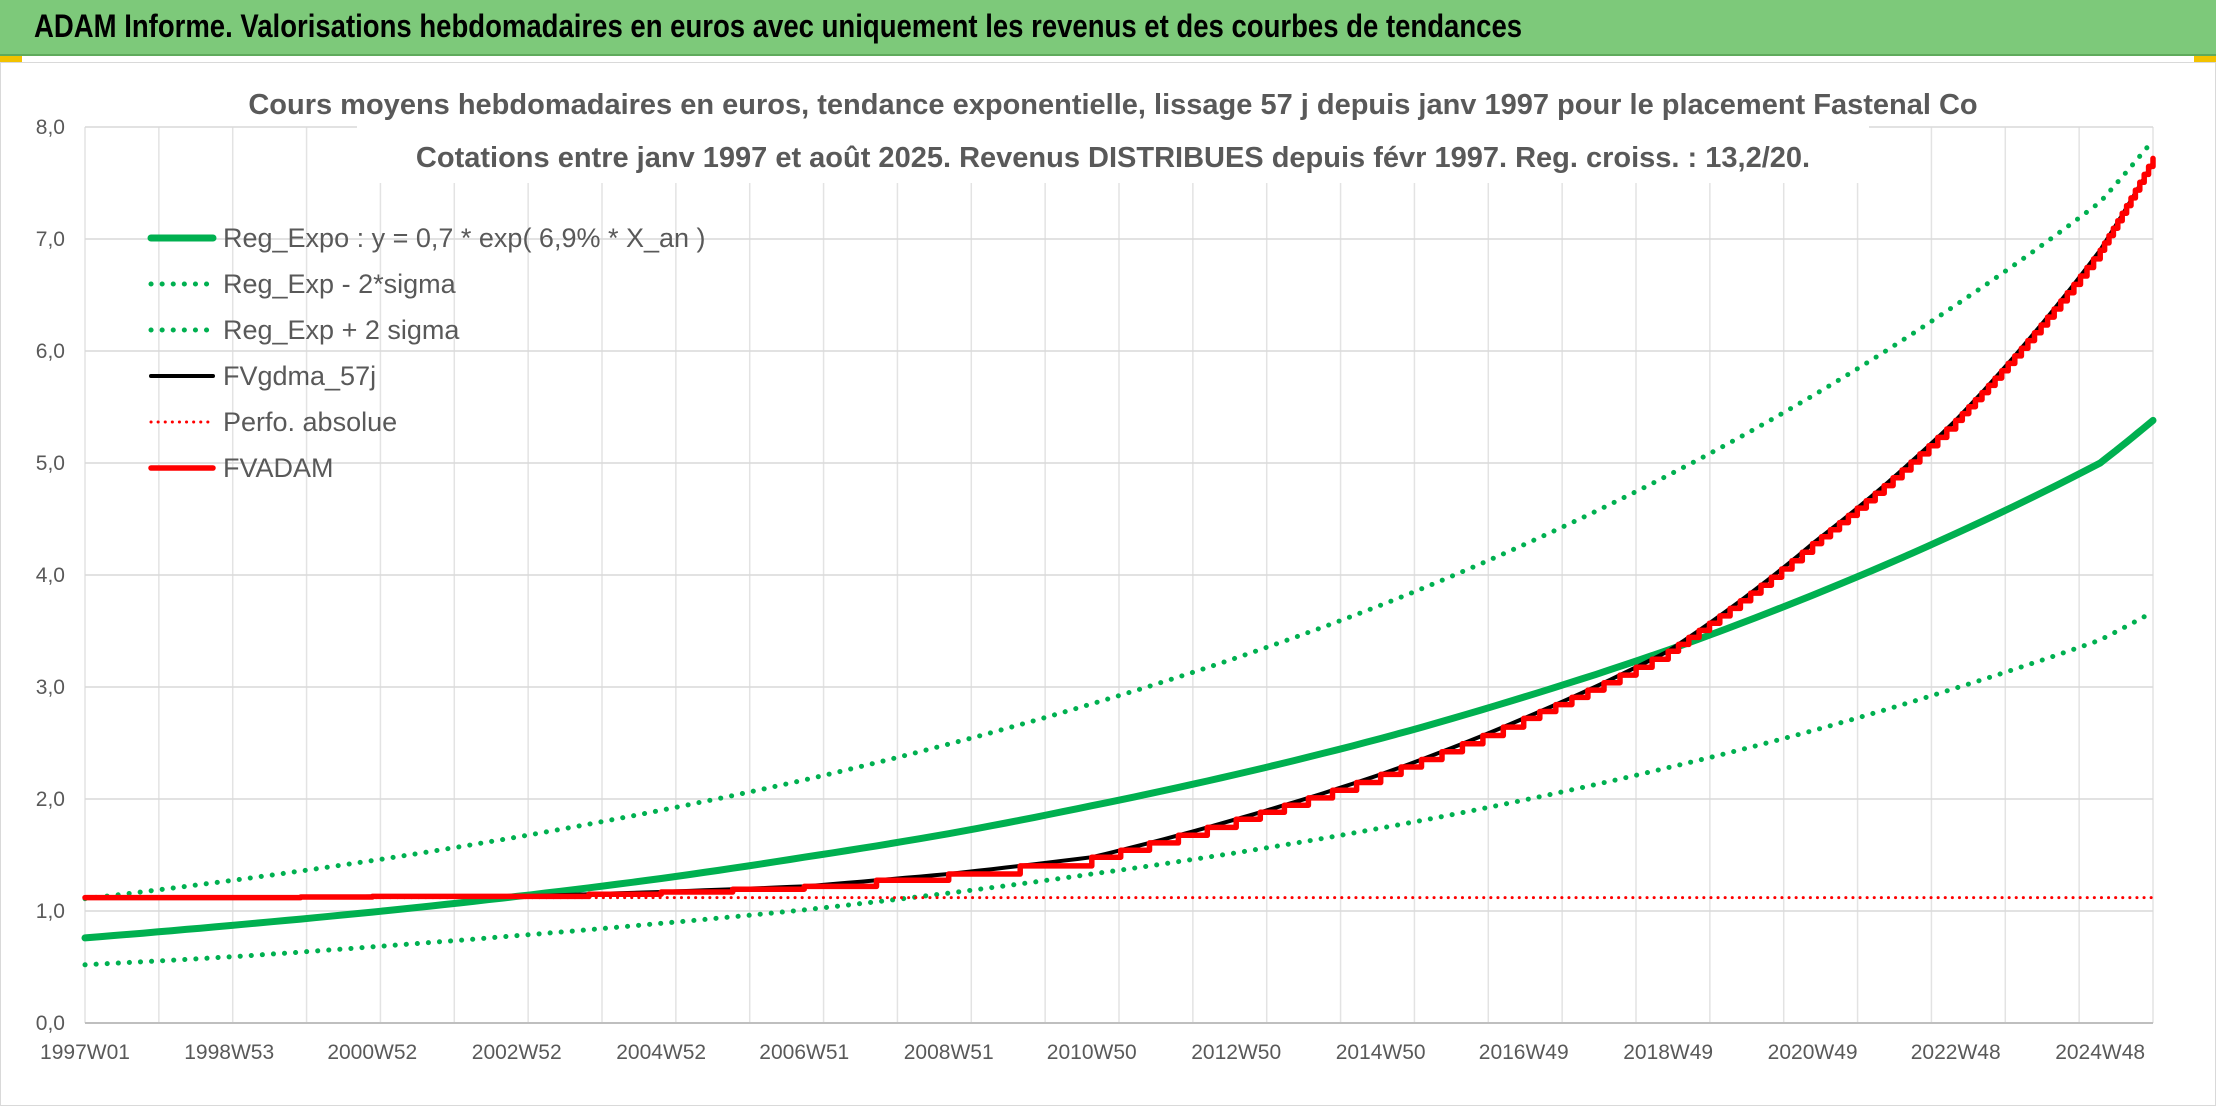  Describe the element at coordinates (340, 284) in the screenshot. I see `legend-label: Reg_Exp - 2*sigma` at that location.